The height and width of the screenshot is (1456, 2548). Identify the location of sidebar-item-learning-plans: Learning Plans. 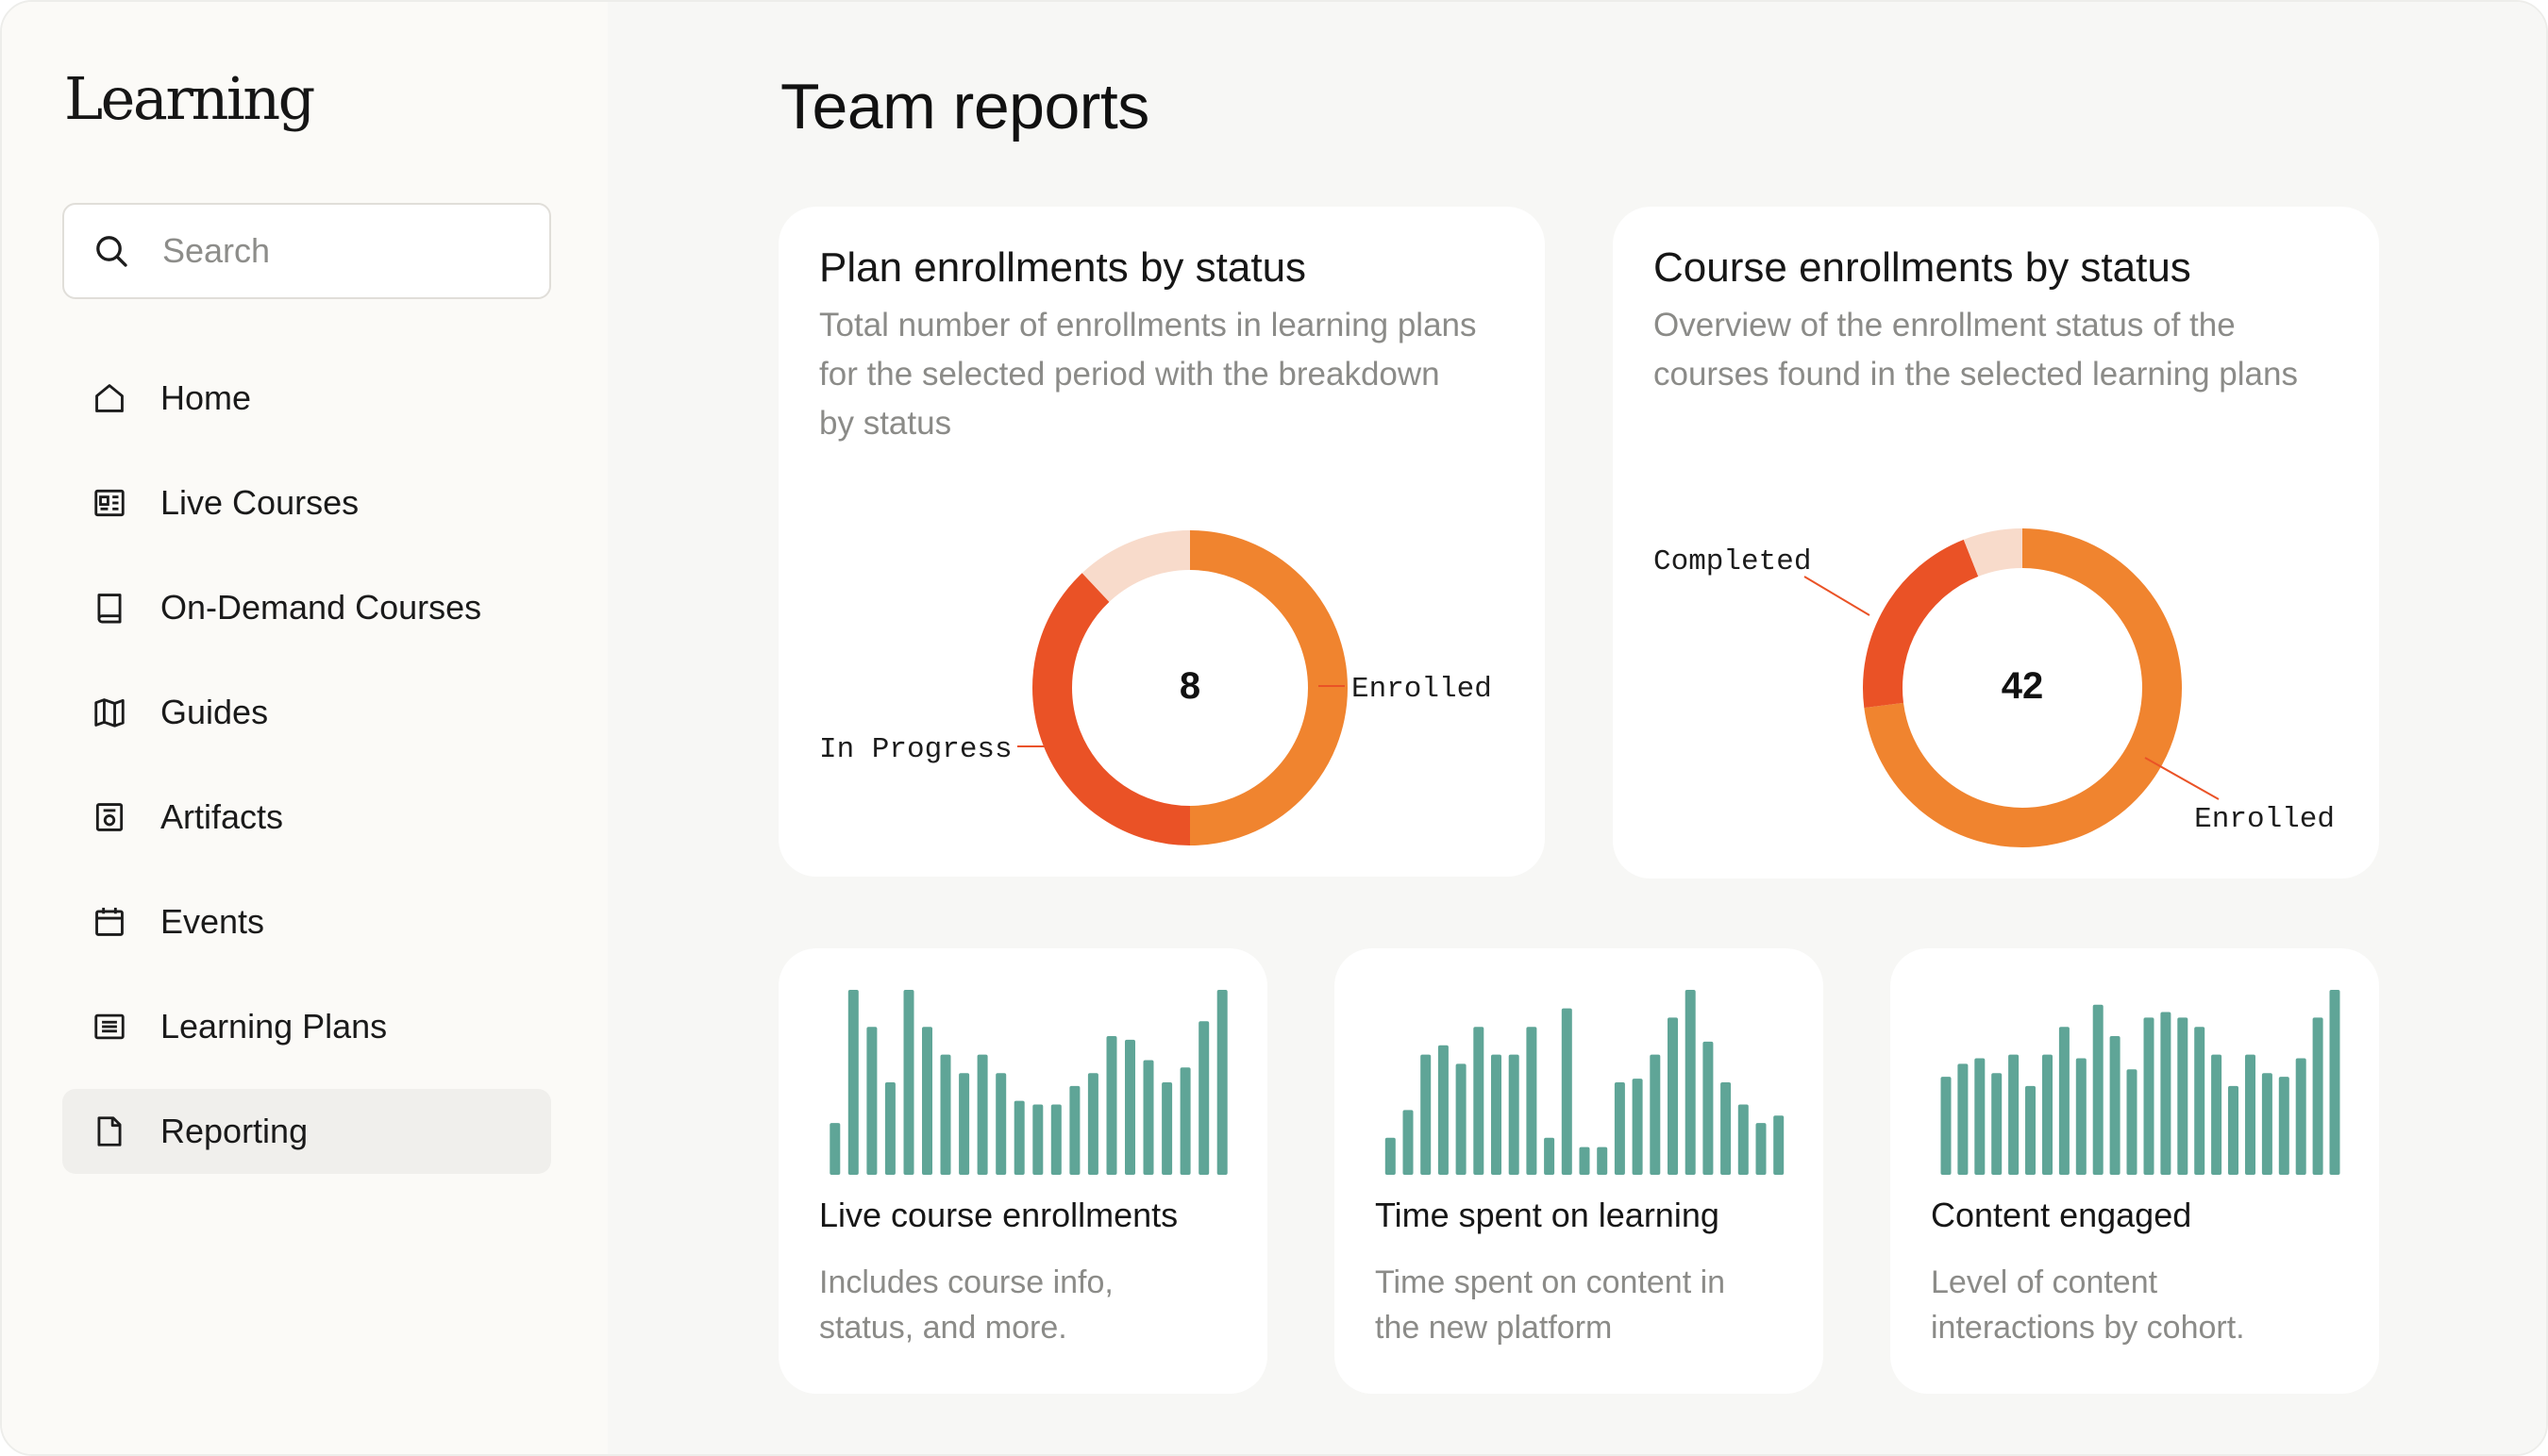
(306, 1027).